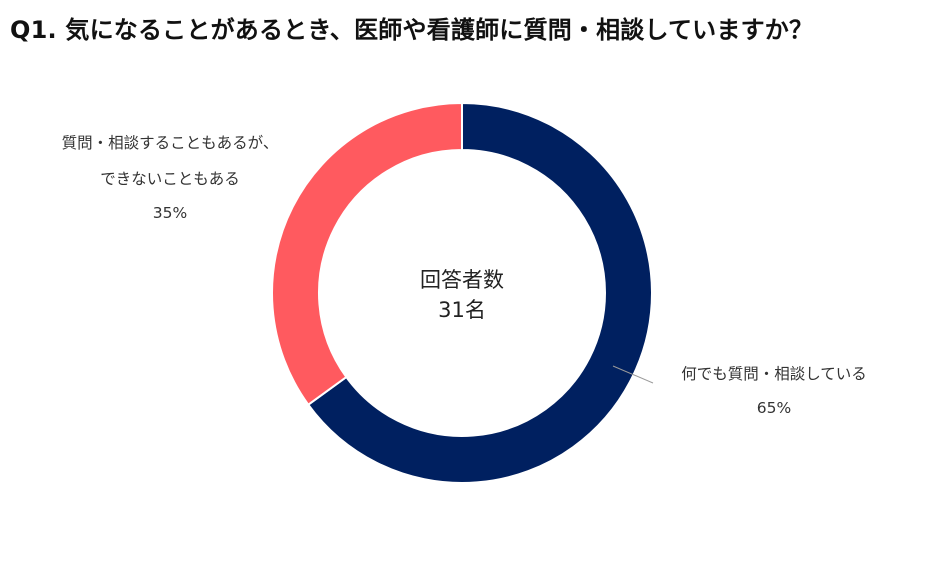 This screenshot has width=925, height=577. Describe the element at coordinates (412, 30) in the screenshot. I see `question-title: Q1. 気になることがあるとき、医師や看護師に質問・相談していますか？` at that location.